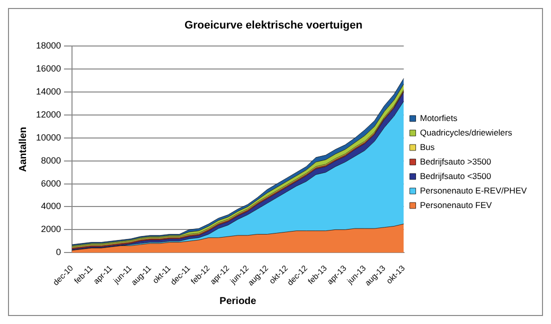 The width and height of the screenshot is (551, 324). Describe the element at coordinates (456, 161) in the screenshot. I see `legend-label: Bedrijfsauto >3500` at that location.